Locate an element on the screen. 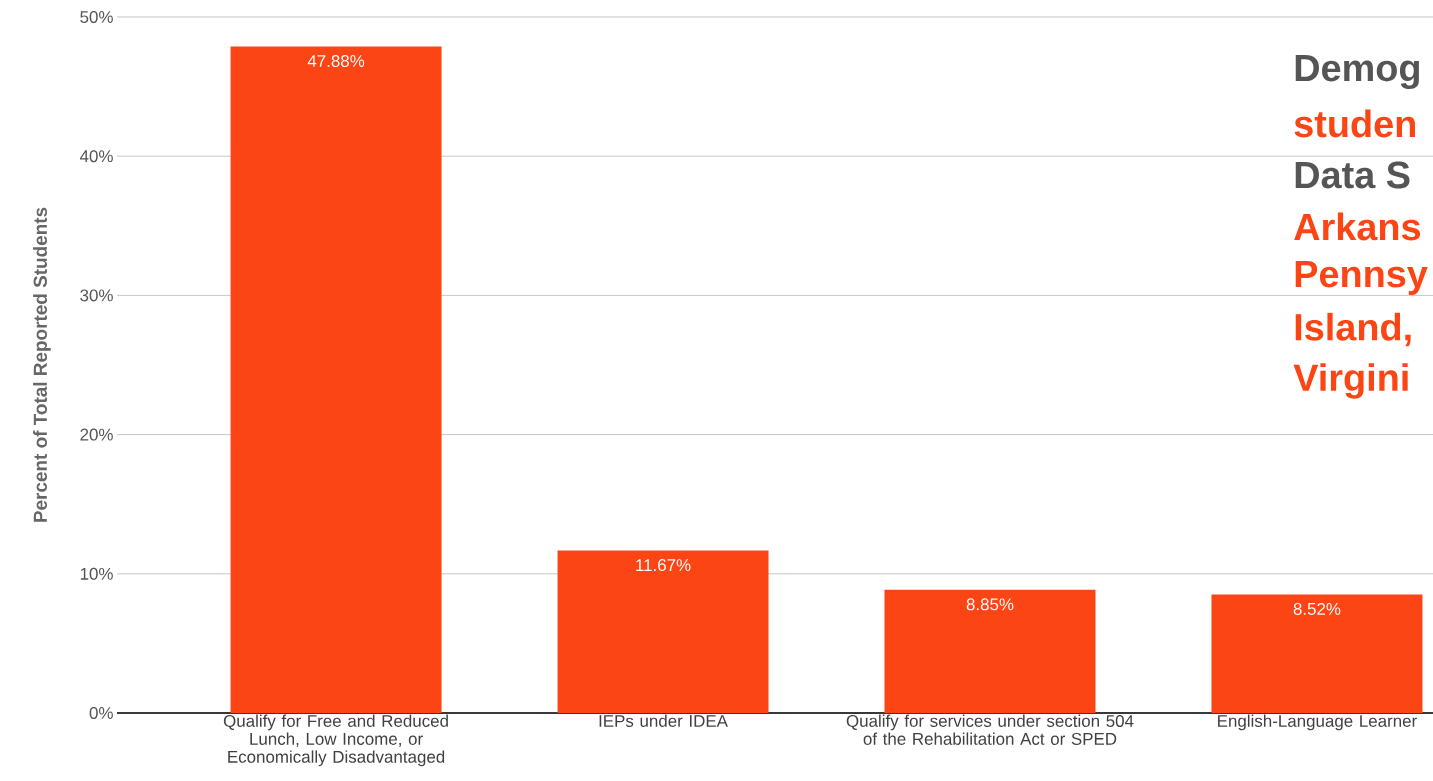 This screenshot has width=1433, height=781. y-axis-title: Percent of Total Reported Students is located at coordinates (42, 364).